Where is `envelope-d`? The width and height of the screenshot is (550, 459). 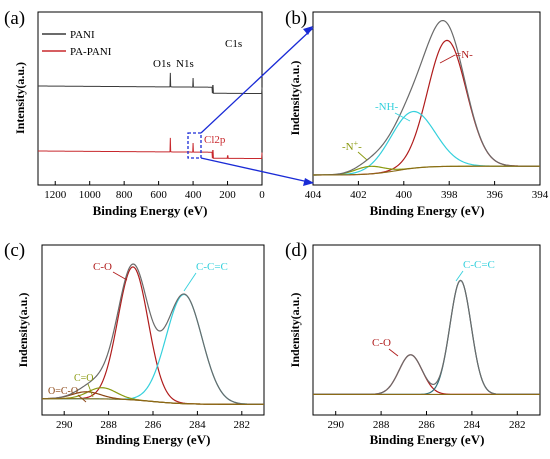 envelope-d is located at coordinates (426, 337).